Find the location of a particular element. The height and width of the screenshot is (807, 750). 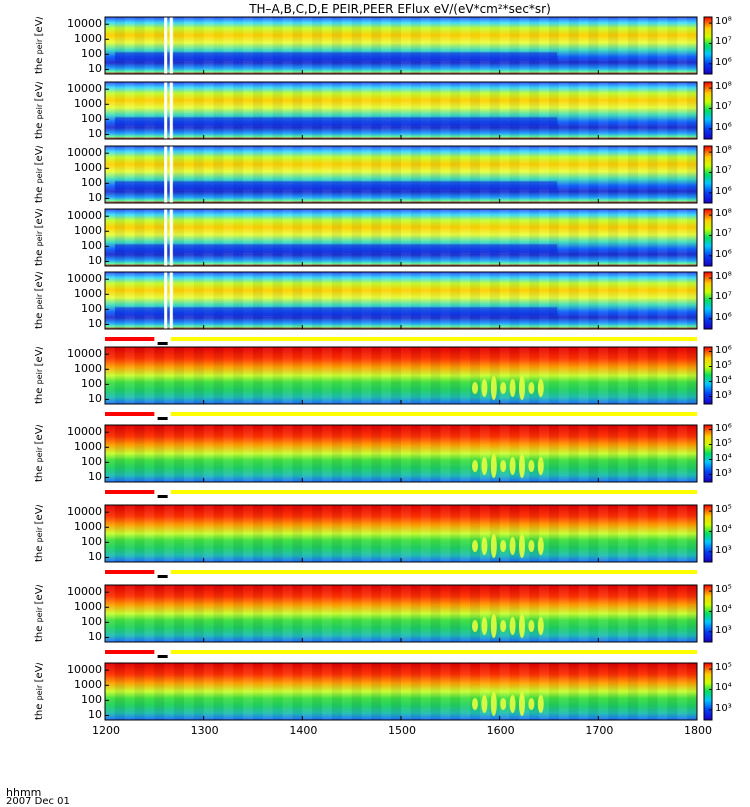

y-axis-label: the peir [eV/(cm²-s-sr-eV)] is located at coordinates (39, 613).